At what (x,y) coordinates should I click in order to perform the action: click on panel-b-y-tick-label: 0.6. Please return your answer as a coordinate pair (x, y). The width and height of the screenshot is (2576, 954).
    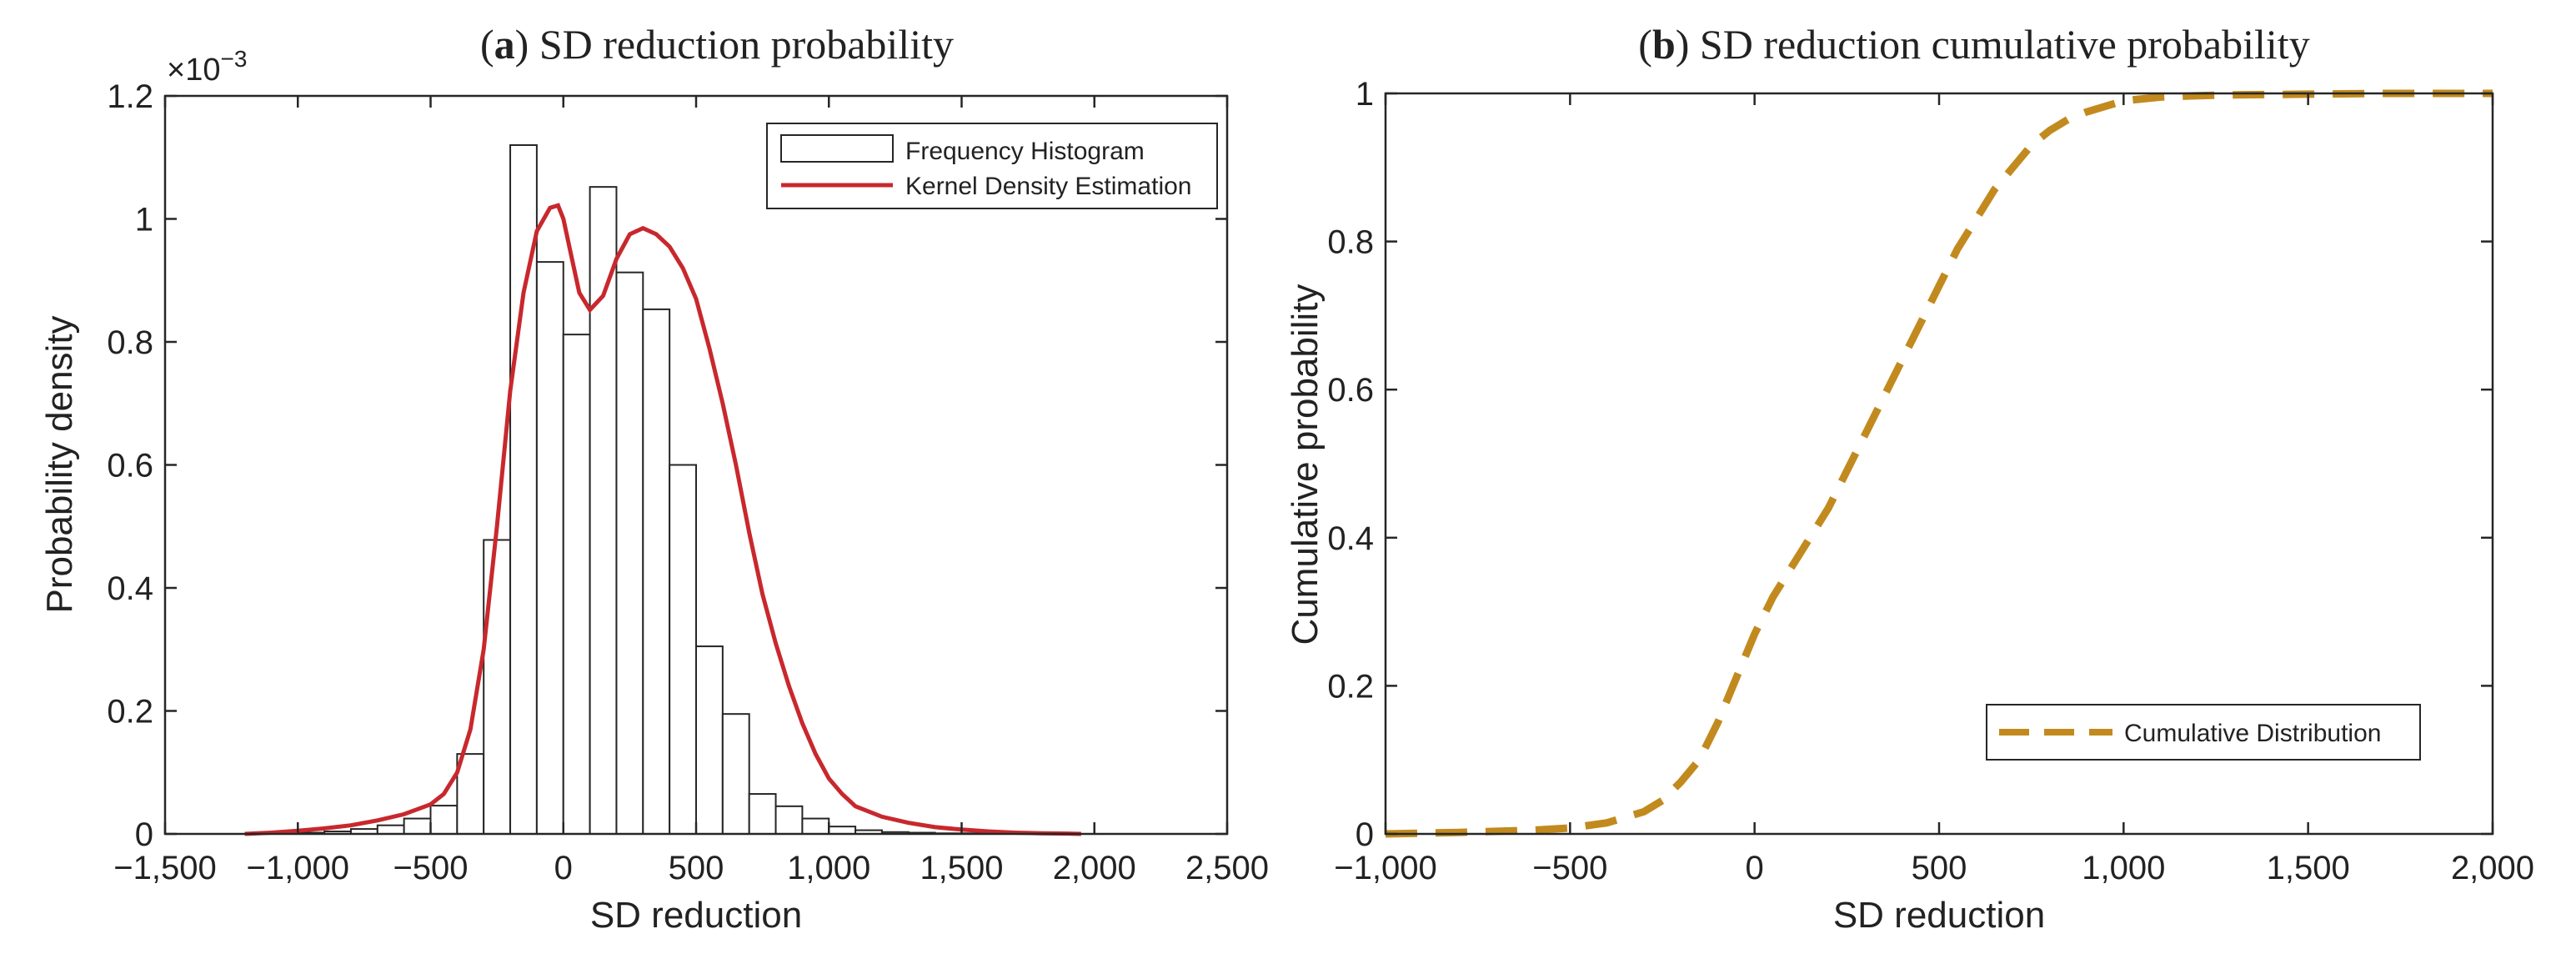
    Looking at the image, I should click on (1350, 390).